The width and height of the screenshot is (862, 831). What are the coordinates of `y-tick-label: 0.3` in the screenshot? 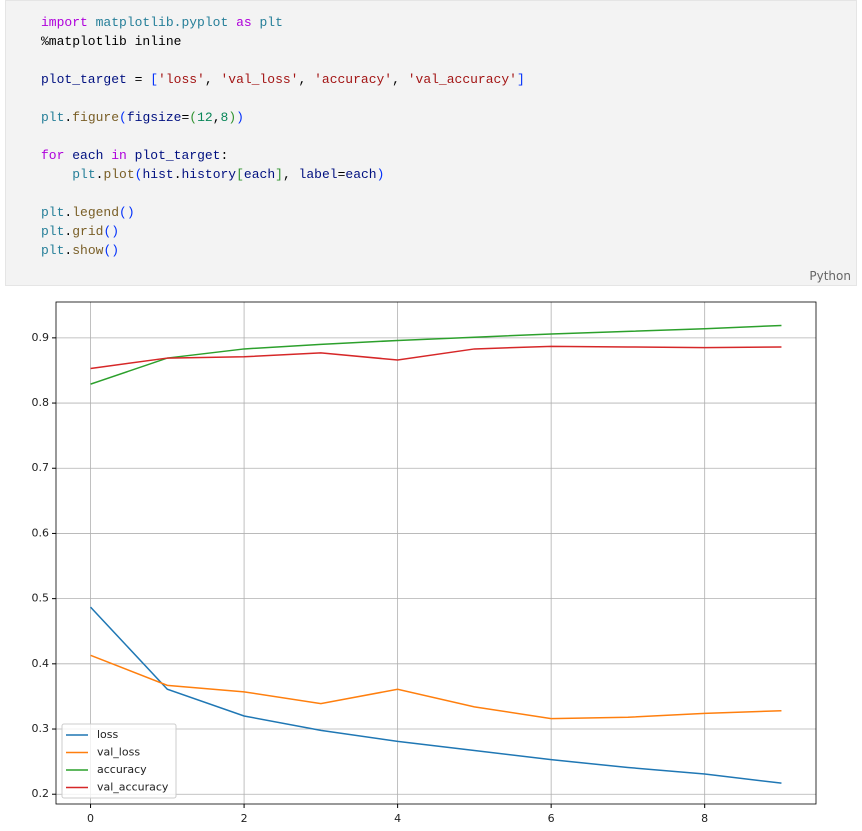 It's located at (41, 728).